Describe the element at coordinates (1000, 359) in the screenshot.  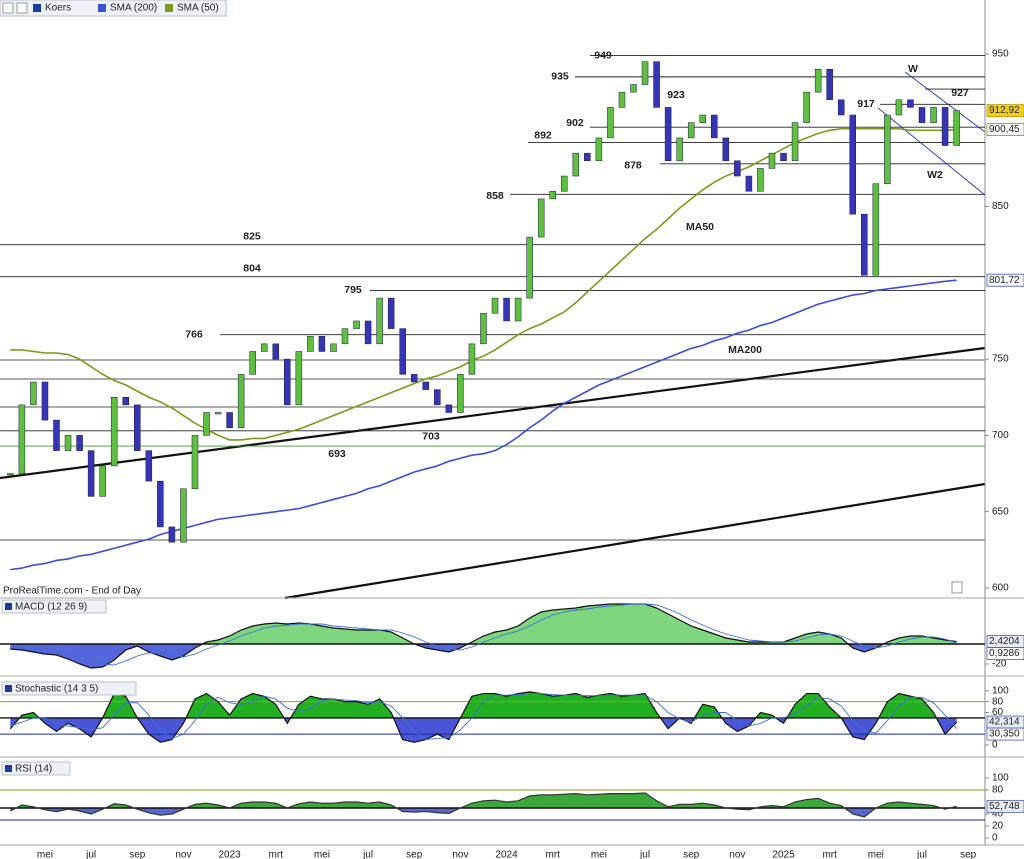
I see `y-tick-label: 750` at that location.